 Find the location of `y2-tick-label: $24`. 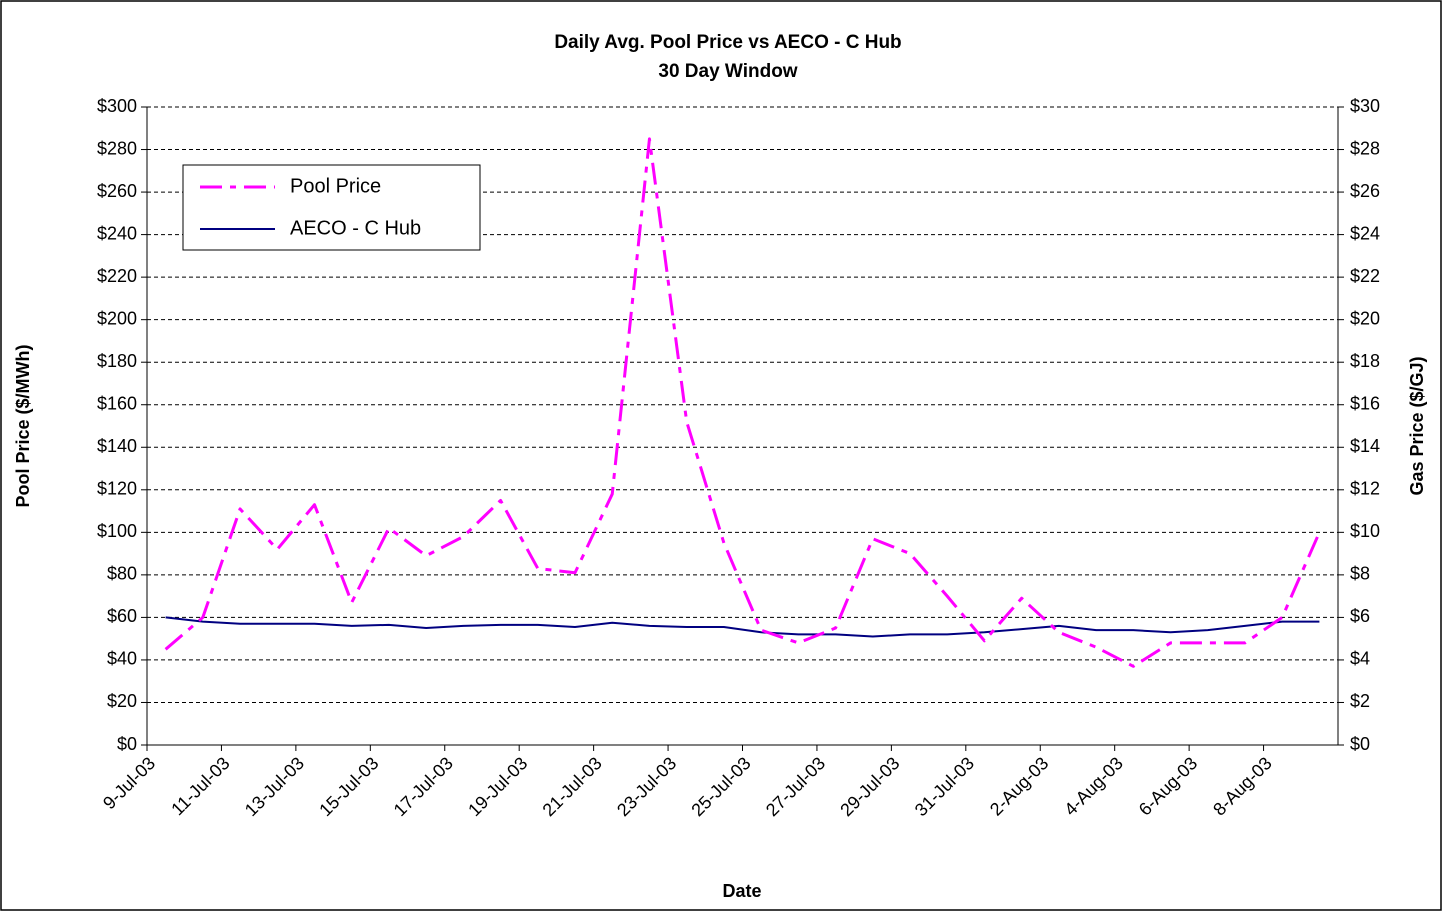

y2-tick-label: $24 is located at coordinates (1365, 233).